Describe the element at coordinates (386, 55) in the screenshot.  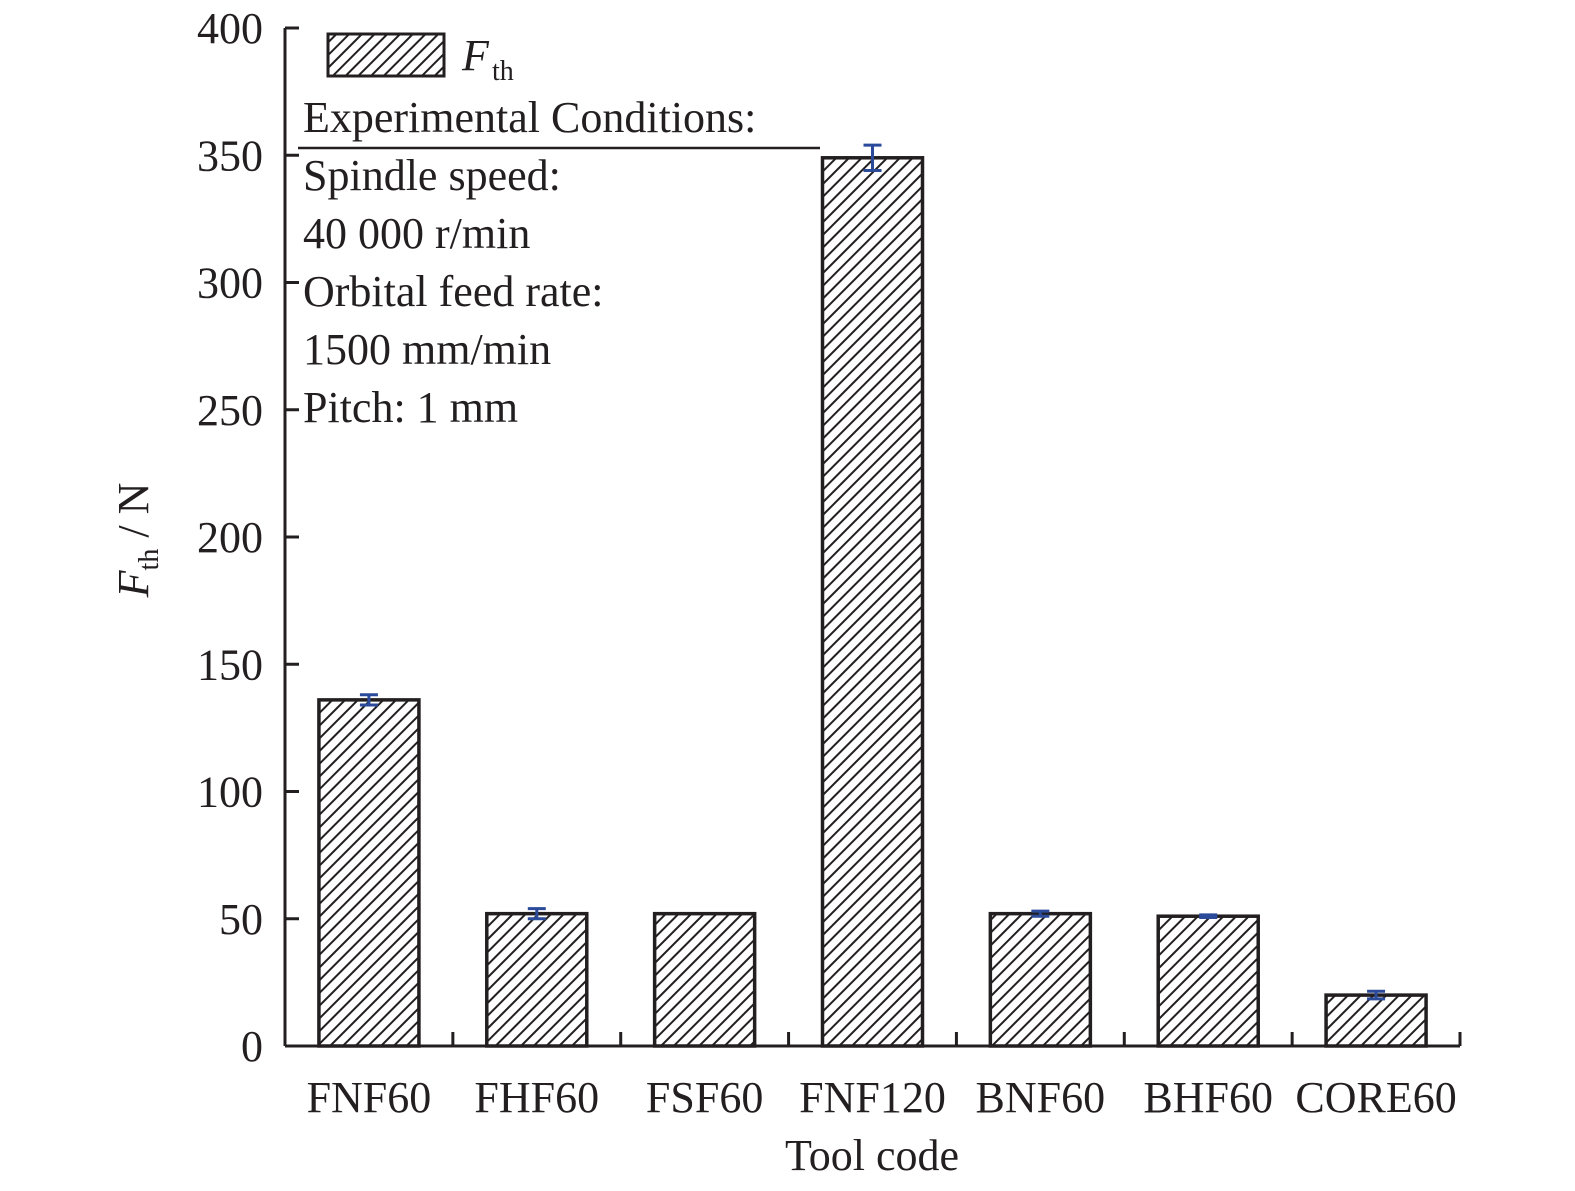
I see `legend-swatch` at that location.